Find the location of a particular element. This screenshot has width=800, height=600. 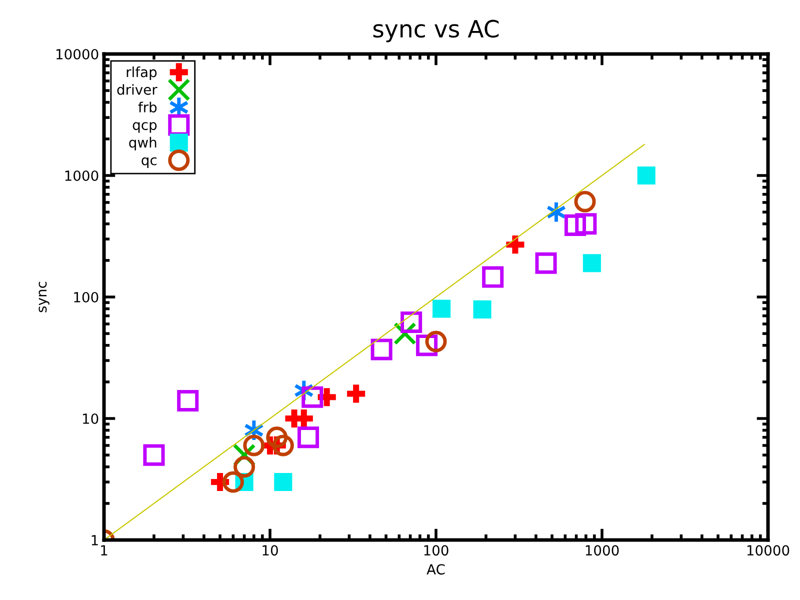

y-tick-label: 10 is located at coordinates (90, 418).